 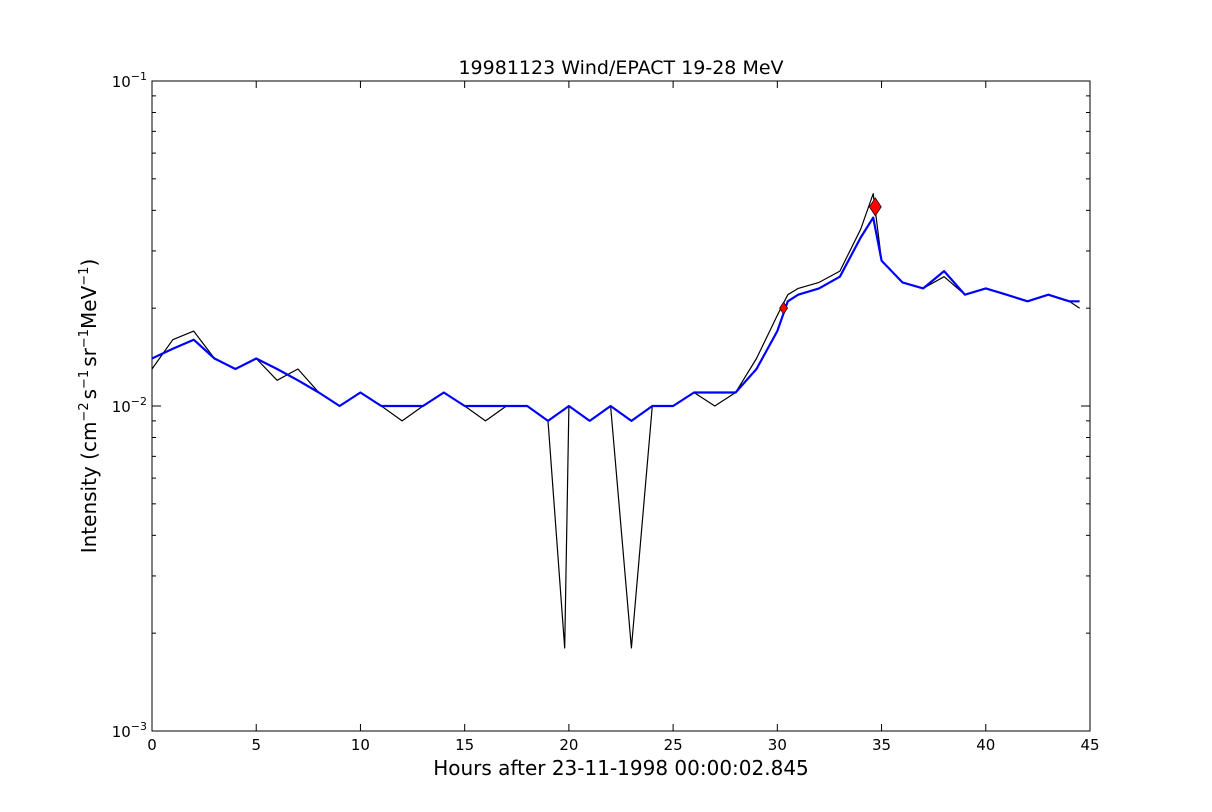 What do you see at coordinates (830, 256) in the screenshot?
I see `marker-layer` at bounding box center [830, 256].